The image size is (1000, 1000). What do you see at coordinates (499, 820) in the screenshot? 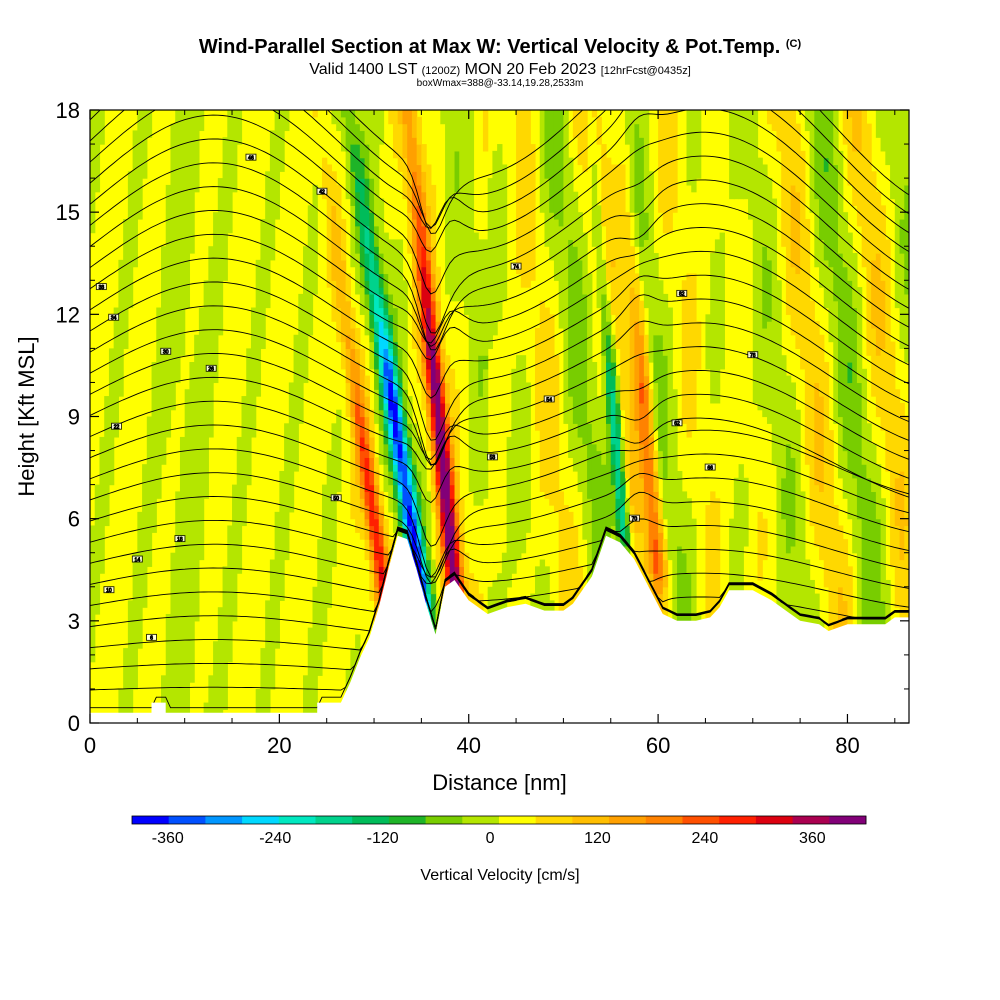
I see `colorbar-frame` at bounding box center [499, 820].